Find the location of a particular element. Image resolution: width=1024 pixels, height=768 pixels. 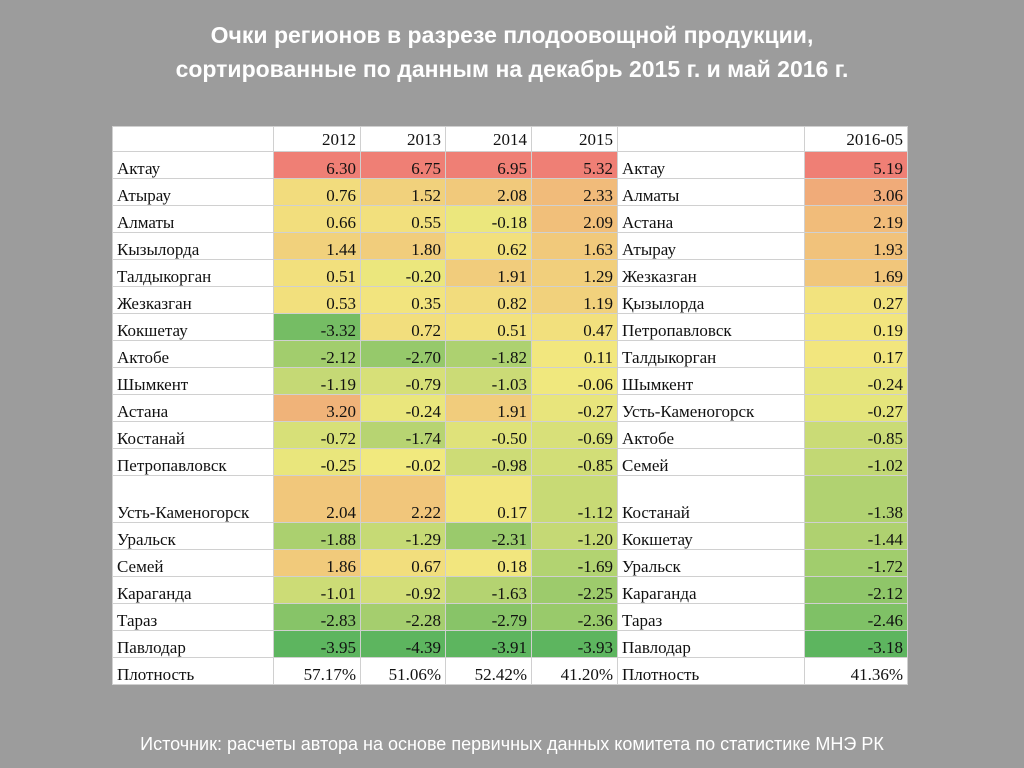

density-label: Плотность is located at coordinates (193, 671).